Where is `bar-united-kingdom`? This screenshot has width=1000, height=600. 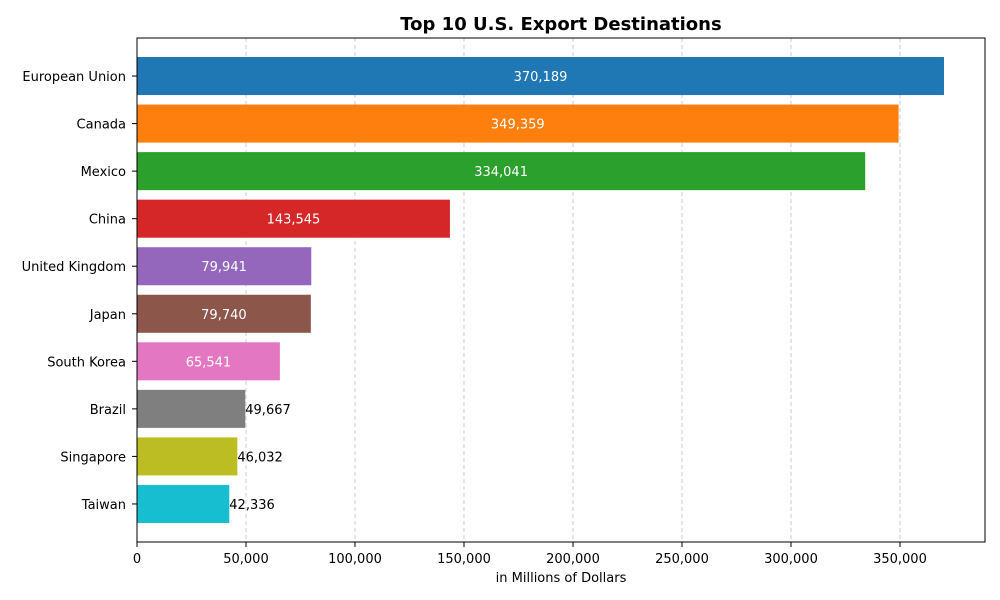 bar-united-kingdom is located at coordinates (224, 266).